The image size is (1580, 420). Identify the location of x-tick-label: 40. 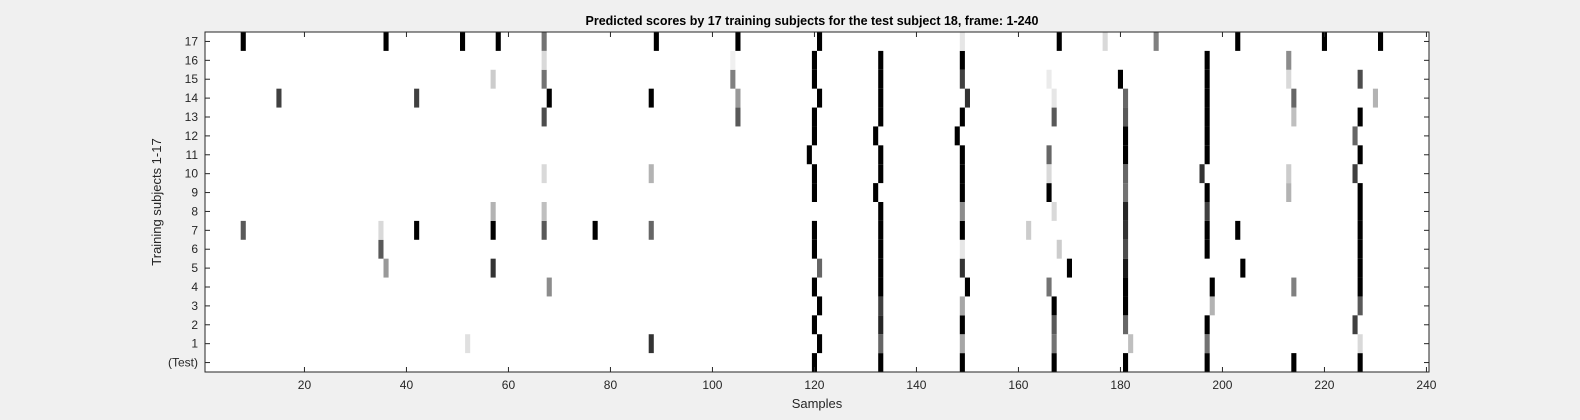
(407, 385).